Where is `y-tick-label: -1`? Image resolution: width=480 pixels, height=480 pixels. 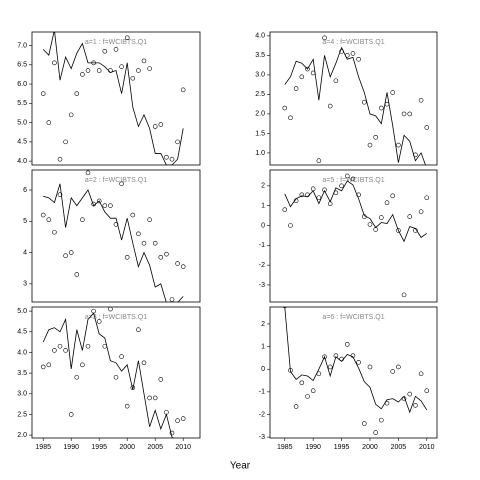 y-tick-label: -1 is located at coordinates (262, 392).